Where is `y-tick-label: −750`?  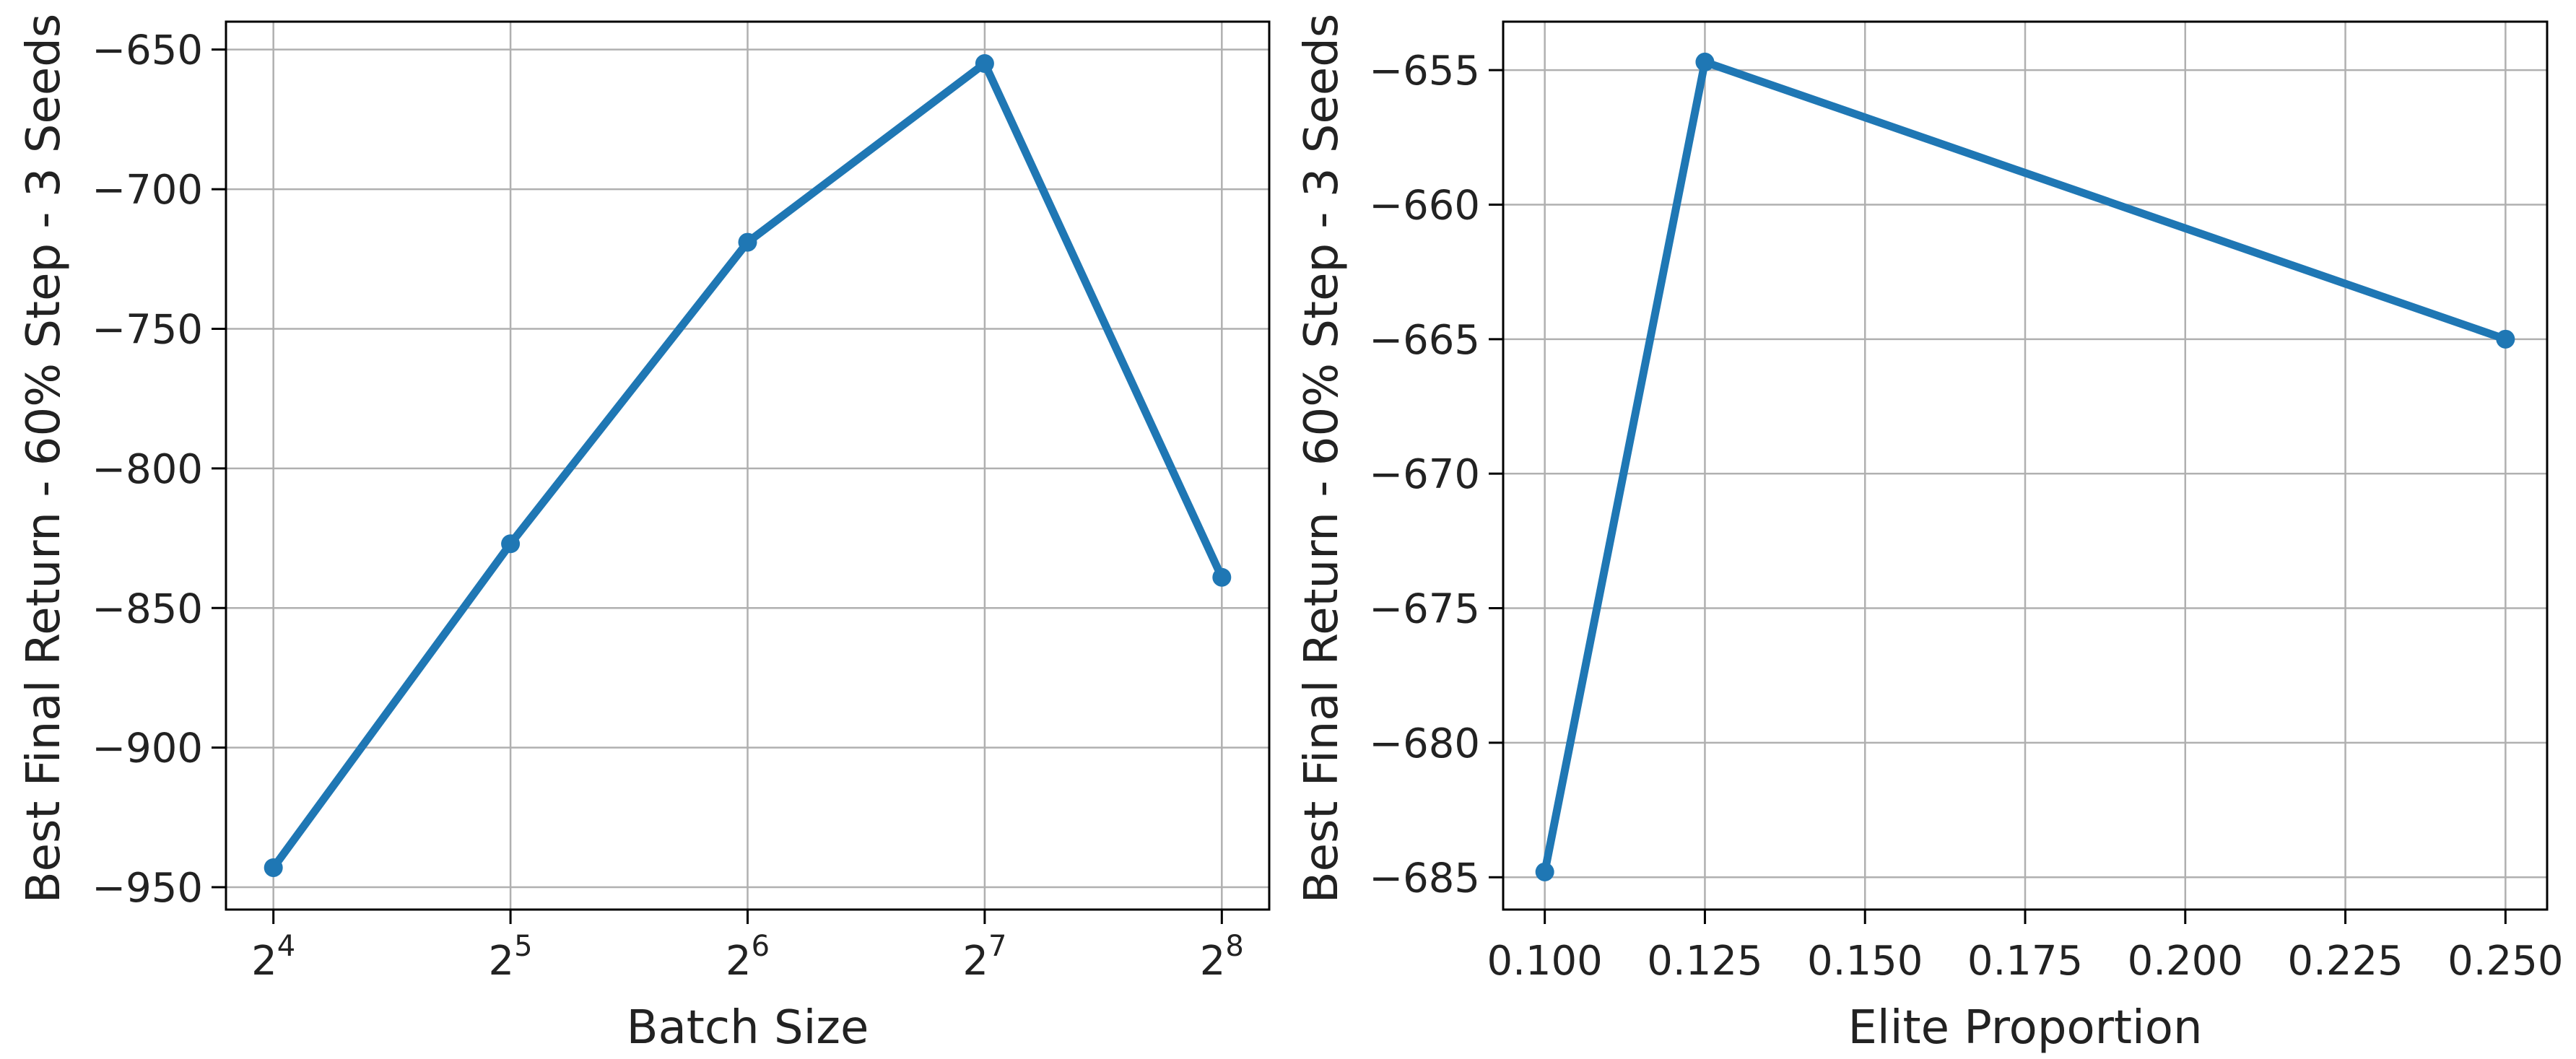 y-tick-label: −750 is located at coordinates (147, 329).